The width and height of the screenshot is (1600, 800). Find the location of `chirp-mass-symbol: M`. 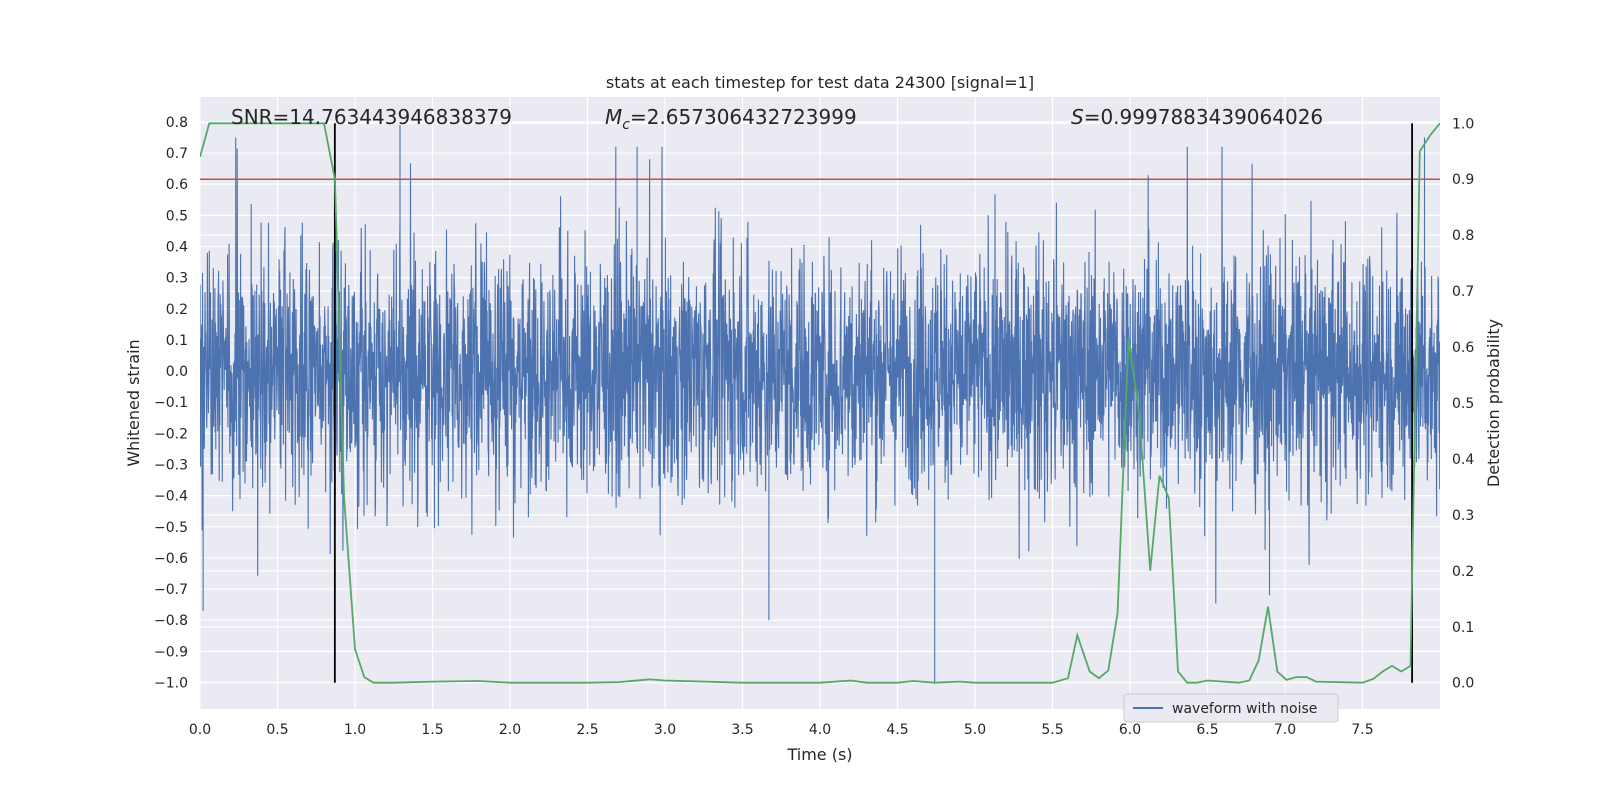

chirp-mass-symbol: M is located at coordinates (613, 117).